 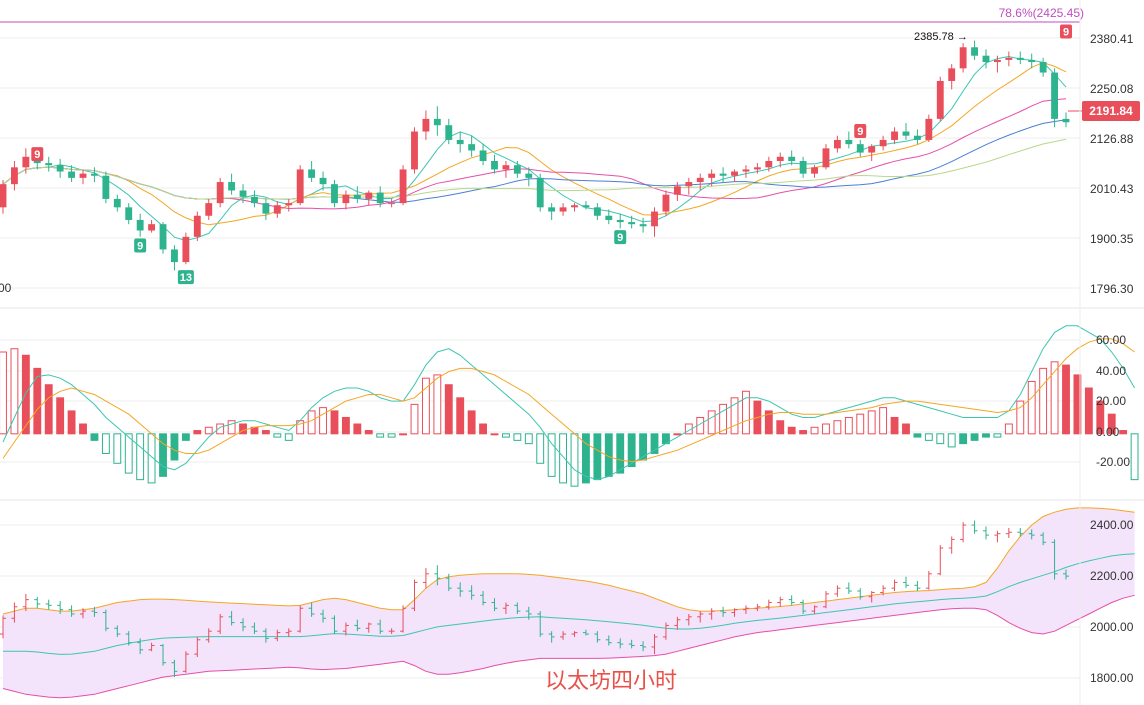 I want to click on macd-tick: -20.00, so click(x=1113, y=462).